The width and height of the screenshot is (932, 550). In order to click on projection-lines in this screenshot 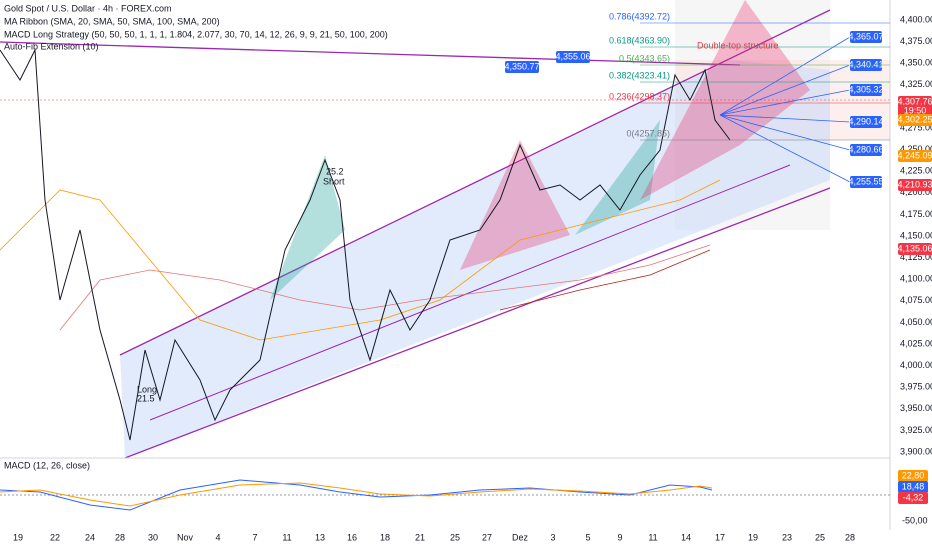, I will do `click(785, 109)`.